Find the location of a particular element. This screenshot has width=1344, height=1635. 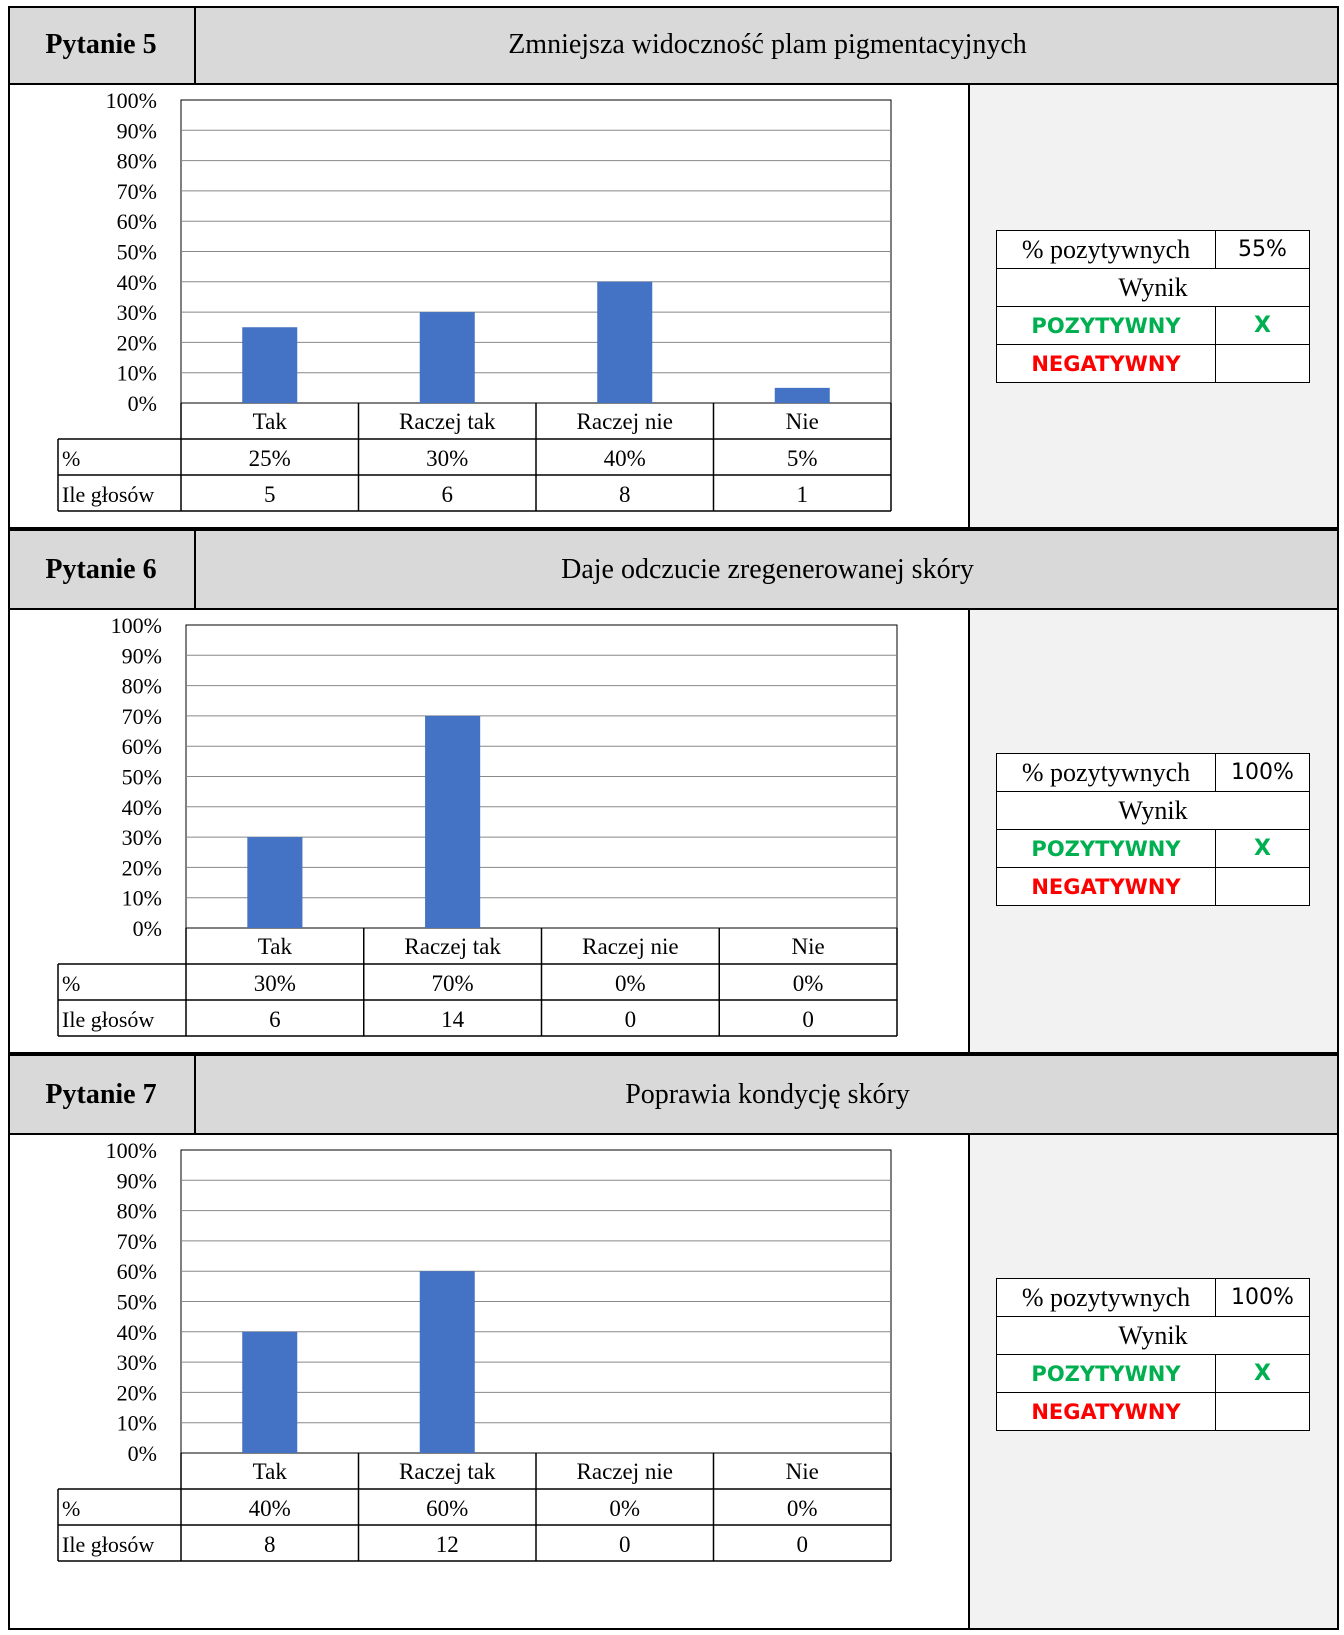

percent-cell: 5% is located at coordinates (802, 458).